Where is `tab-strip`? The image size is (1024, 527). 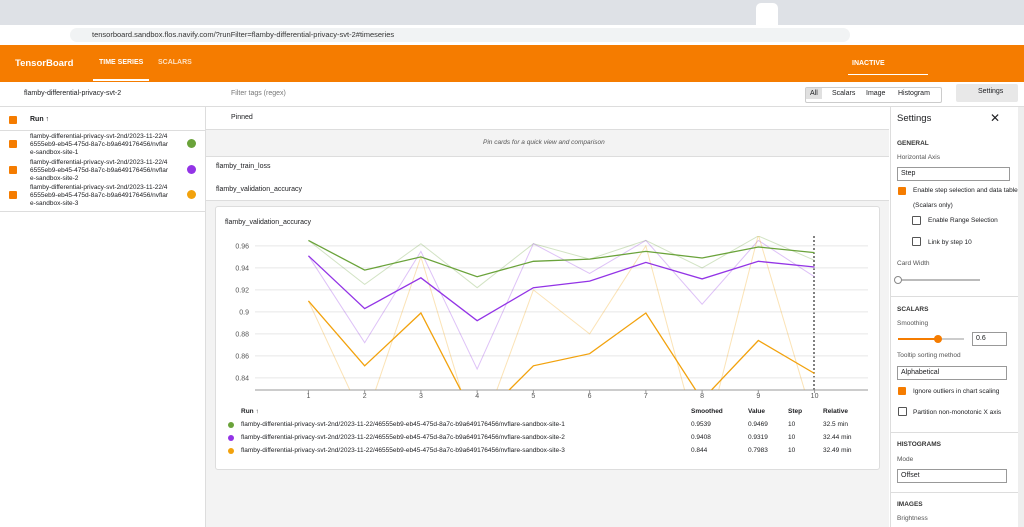 tab-strip is located at coordinates (512, 12).